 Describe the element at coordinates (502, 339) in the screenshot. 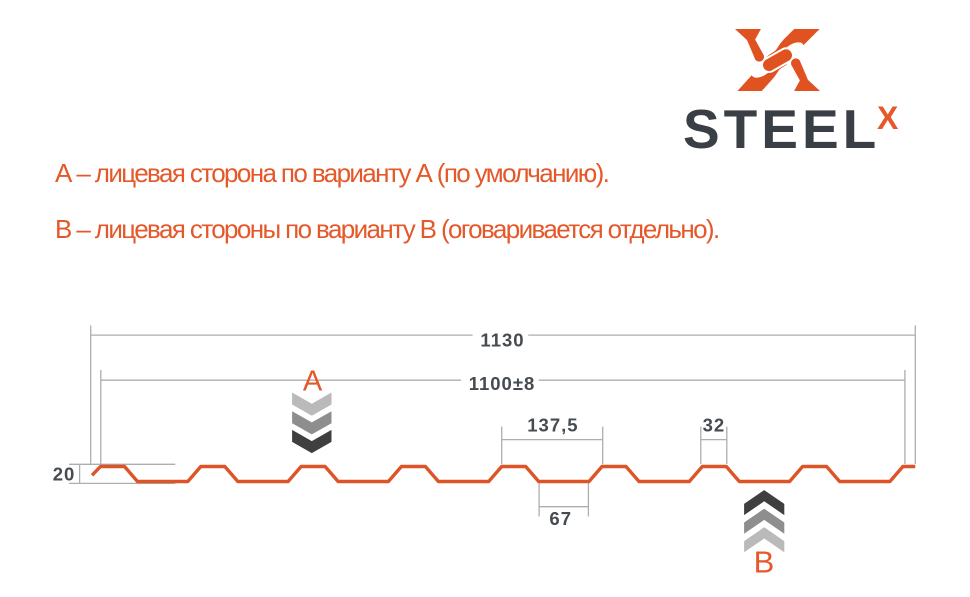

I see `svg-text: 1130` at that location.